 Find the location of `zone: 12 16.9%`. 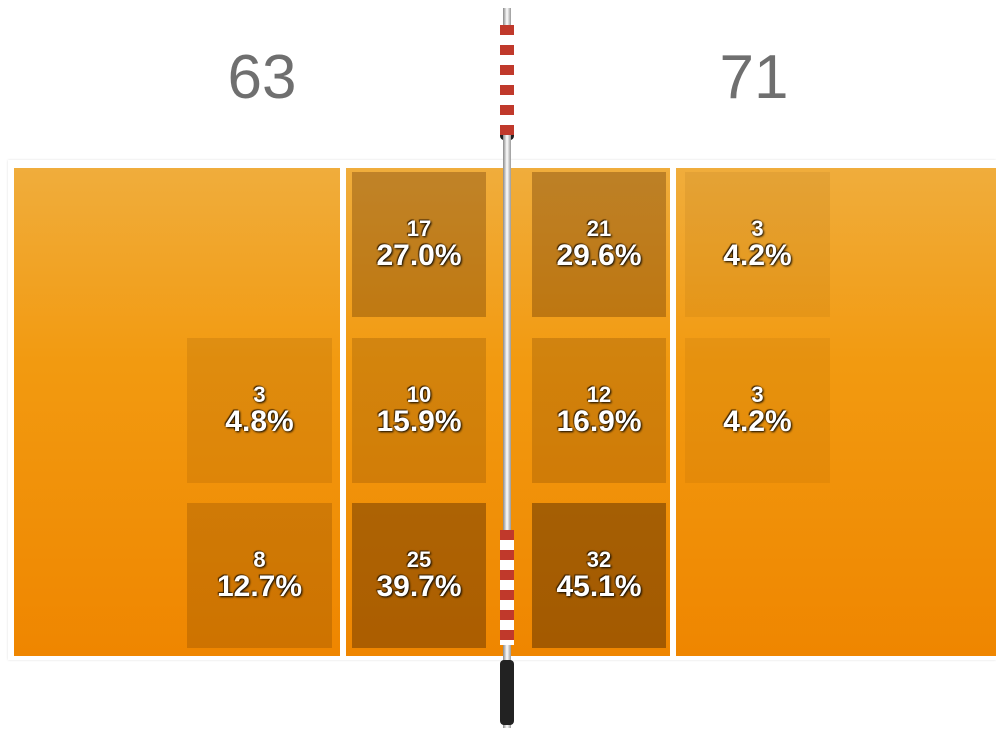

zone: 12 16.9% is located at coordinates (599, 410).